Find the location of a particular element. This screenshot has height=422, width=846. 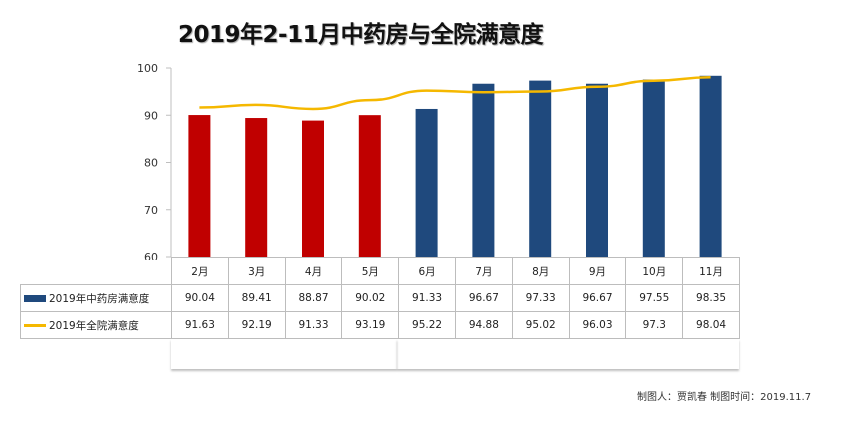

line-value-cell: 95.22 is located at coordinates (427, 325).